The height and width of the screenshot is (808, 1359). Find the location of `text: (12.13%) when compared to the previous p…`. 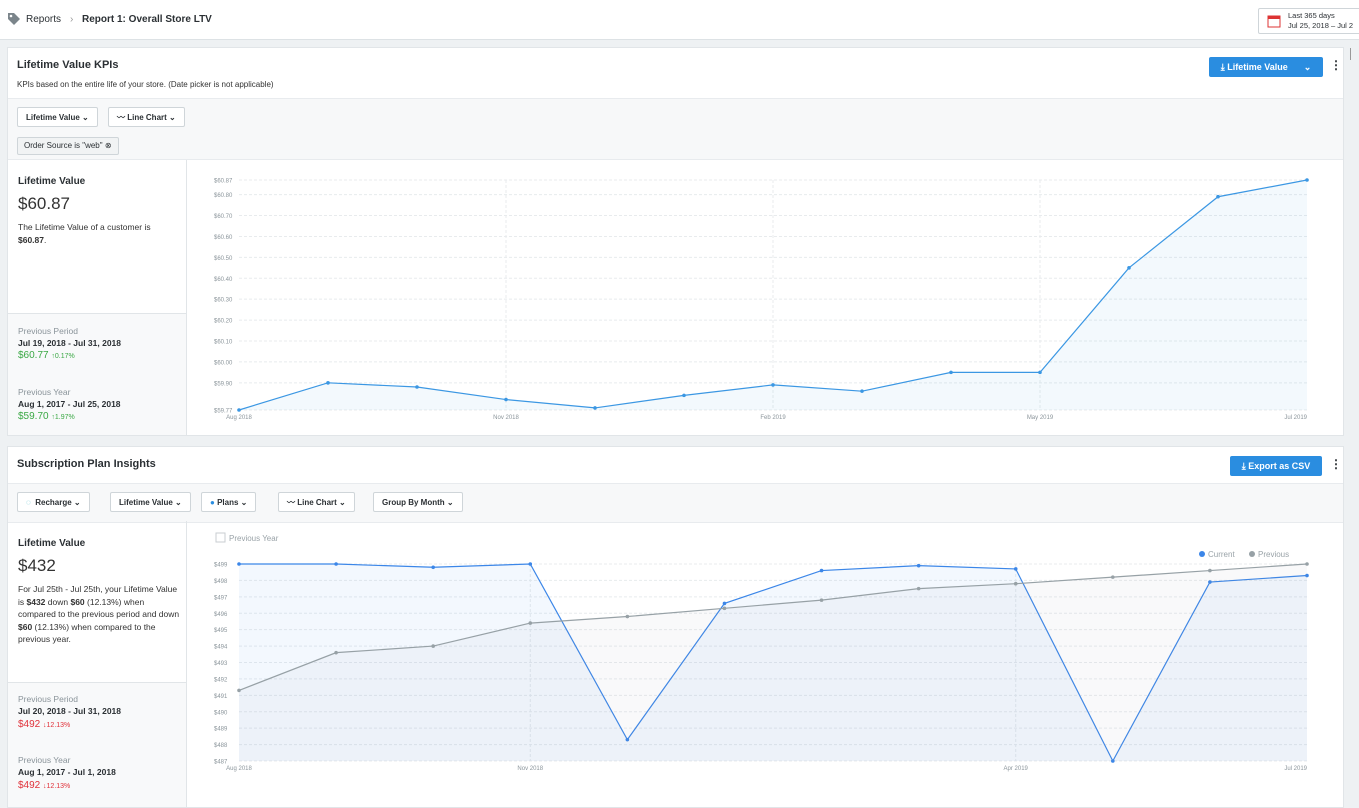

text: (12.13%) when compared to the previous p… is located at coordinates (99, 608).